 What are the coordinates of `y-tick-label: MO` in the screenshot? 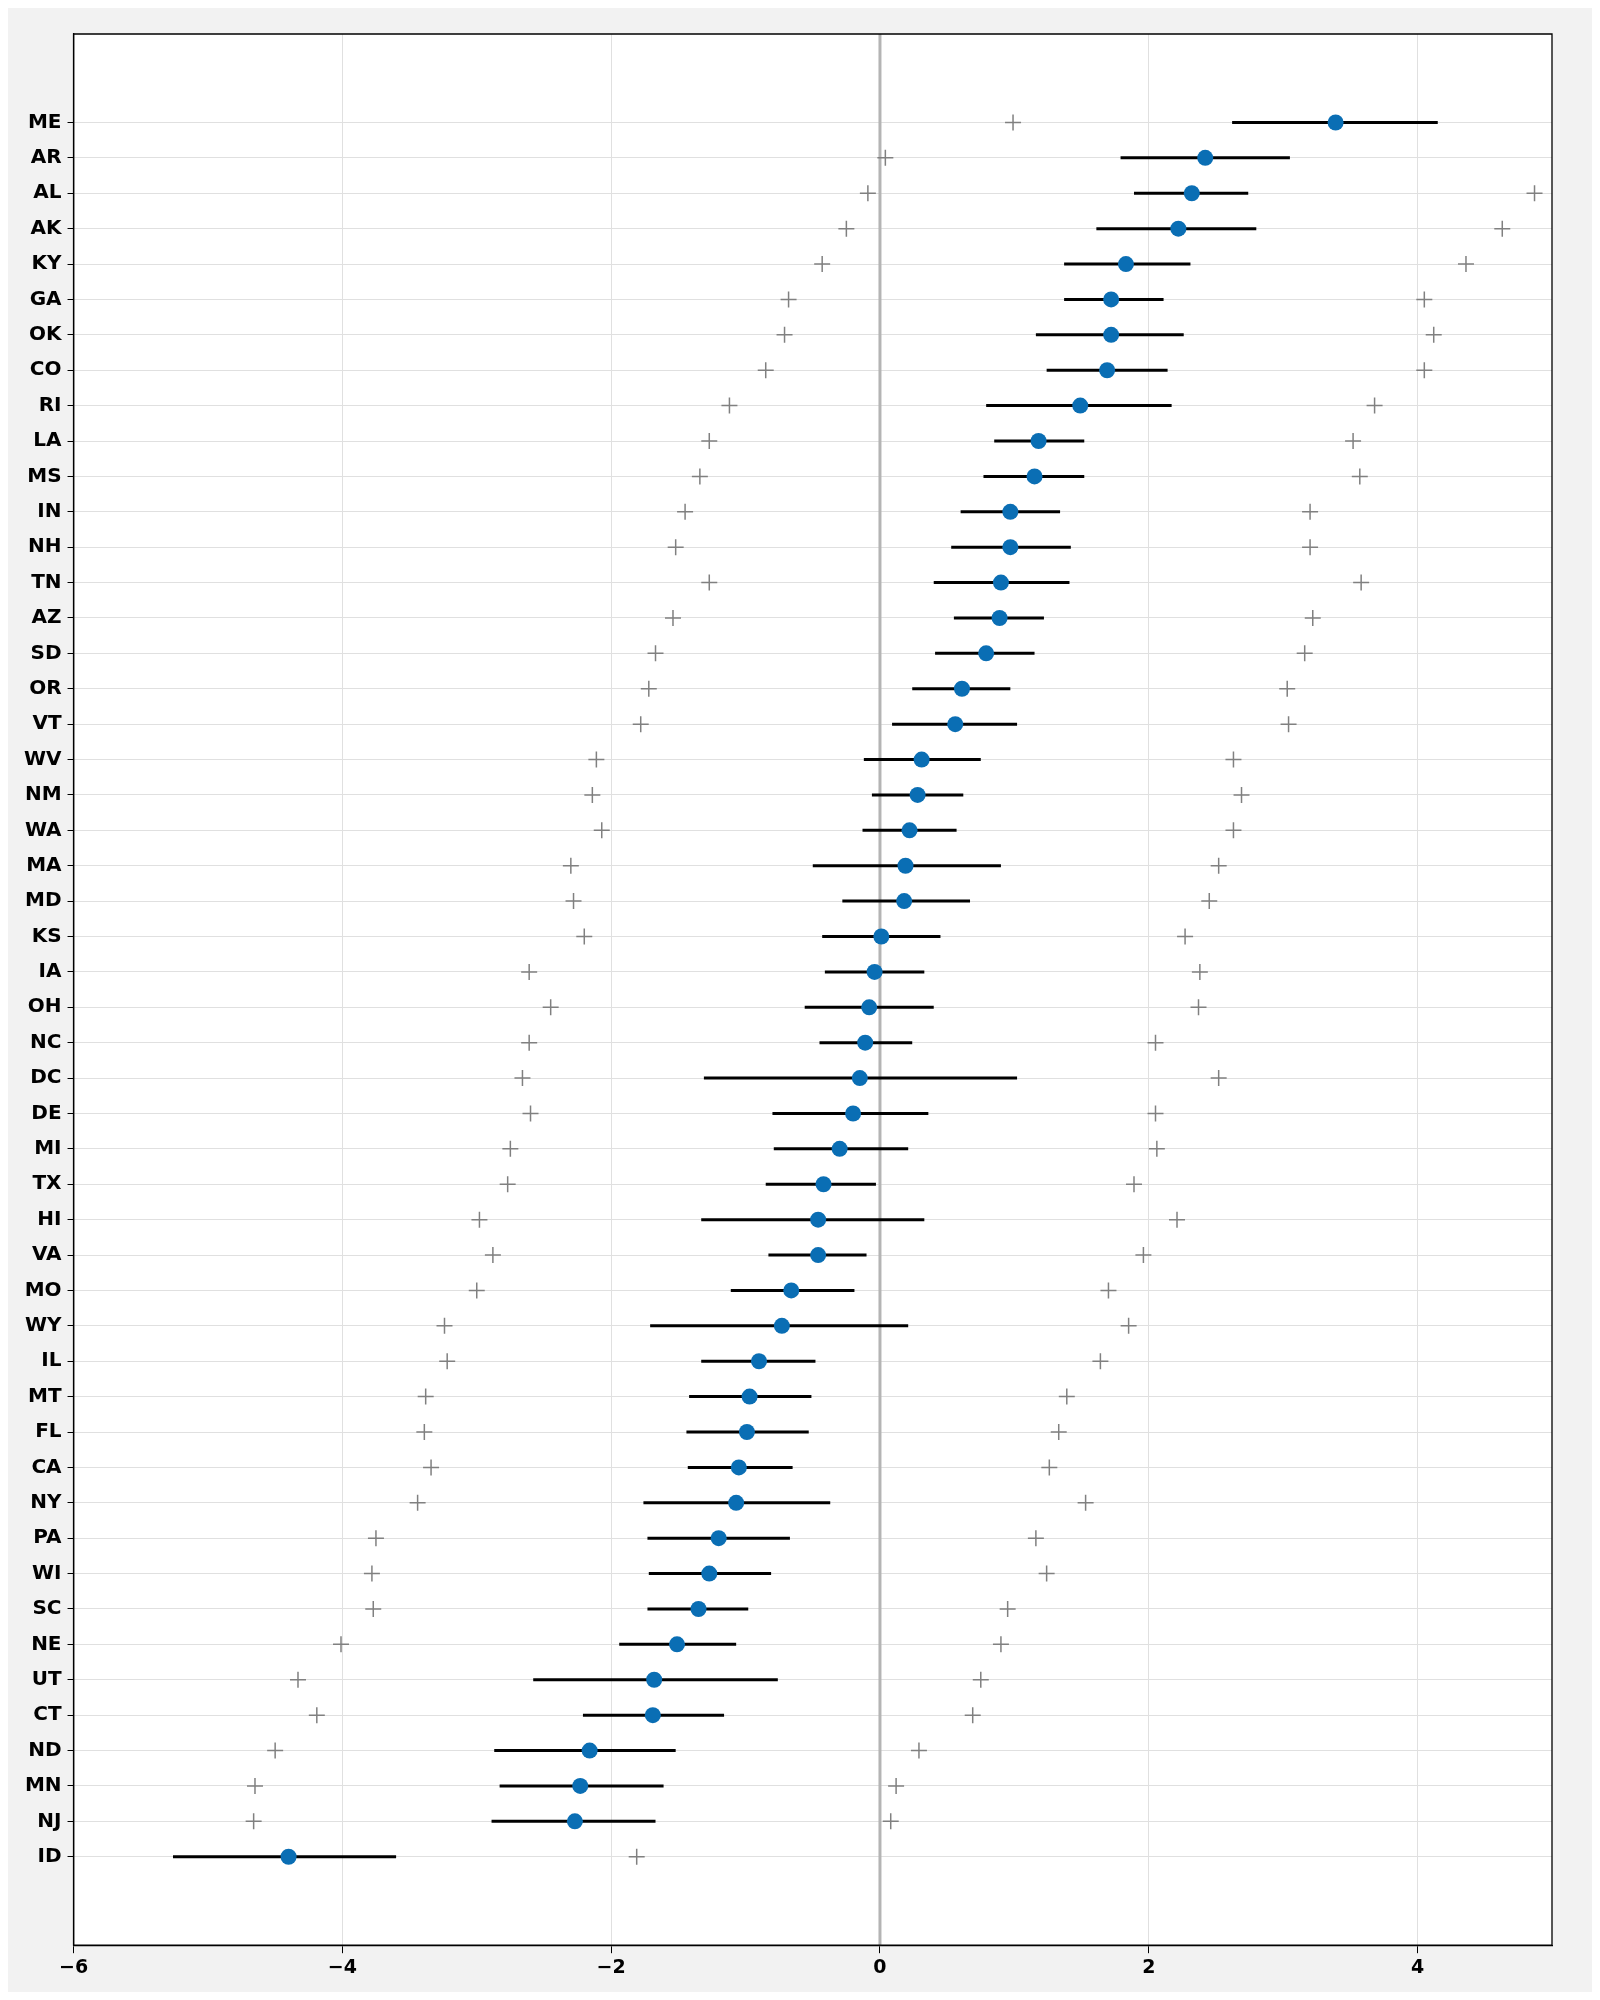 It's located at (43, 1288).